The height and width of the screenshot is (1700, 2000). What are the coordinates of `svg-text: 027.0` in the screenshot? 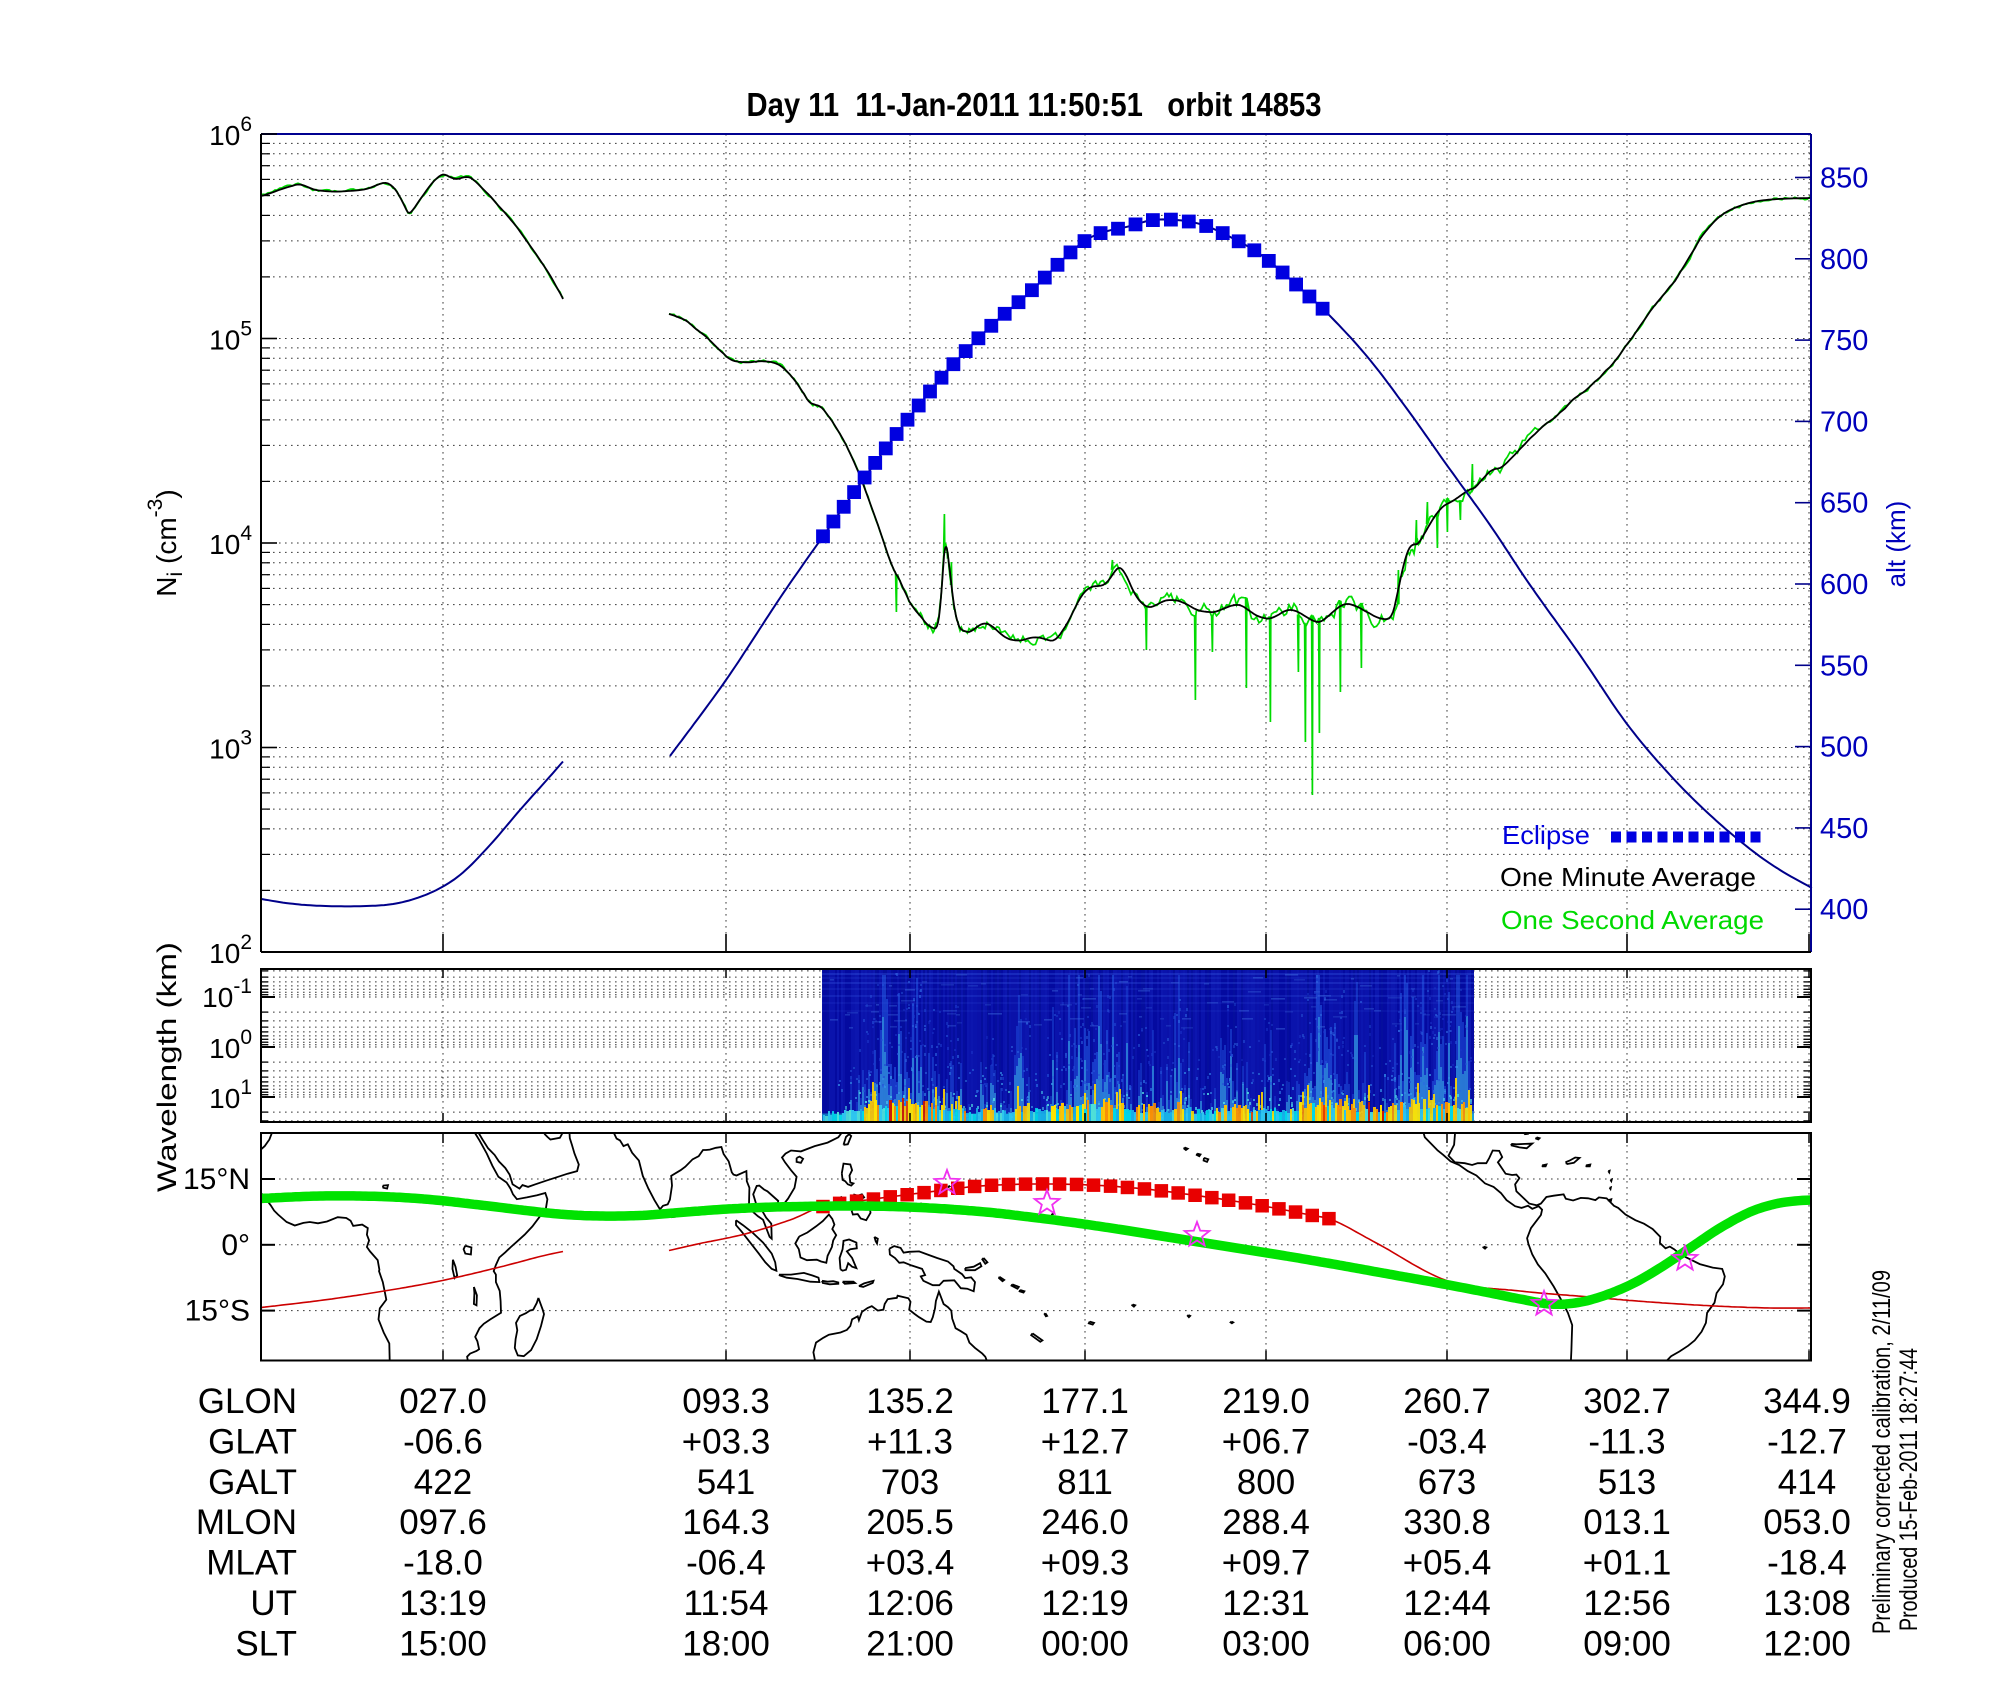 It's located at (443, 1401).